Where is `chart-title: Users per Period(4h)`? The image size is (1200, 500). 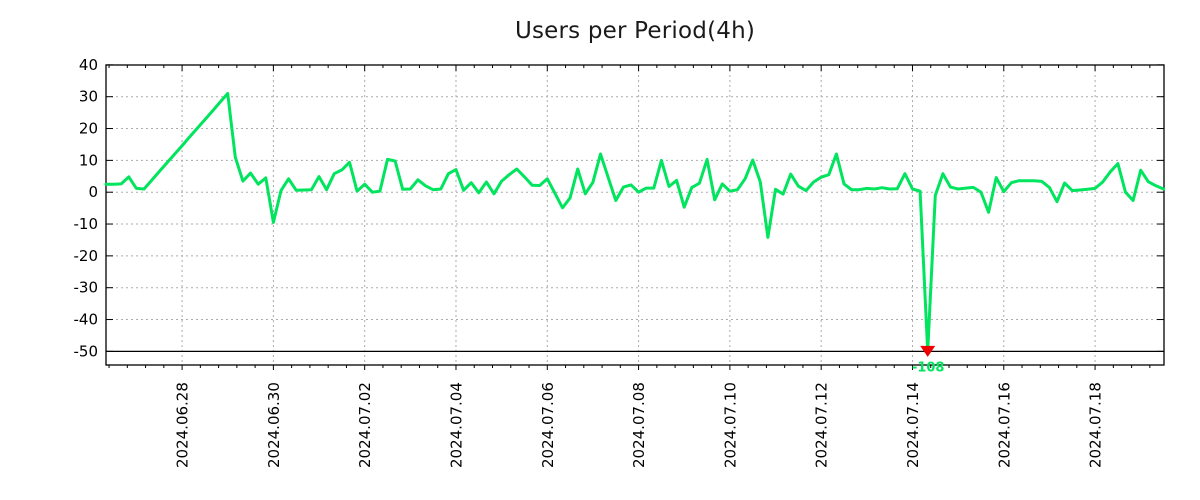
chart-title: Users per Period(4h) is located at coordinates (635, 31).